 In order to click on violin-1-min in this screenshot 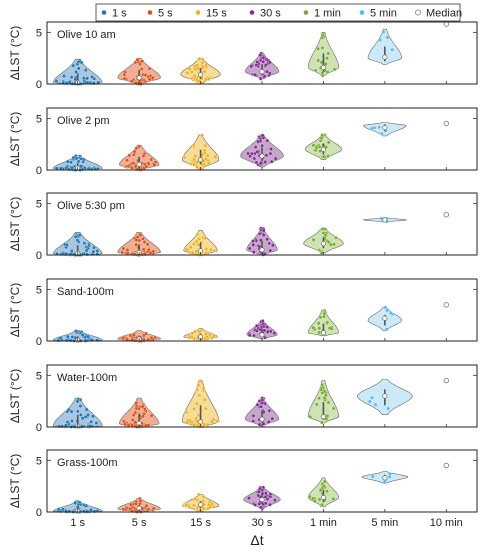, I will do `click(323, 241)`.